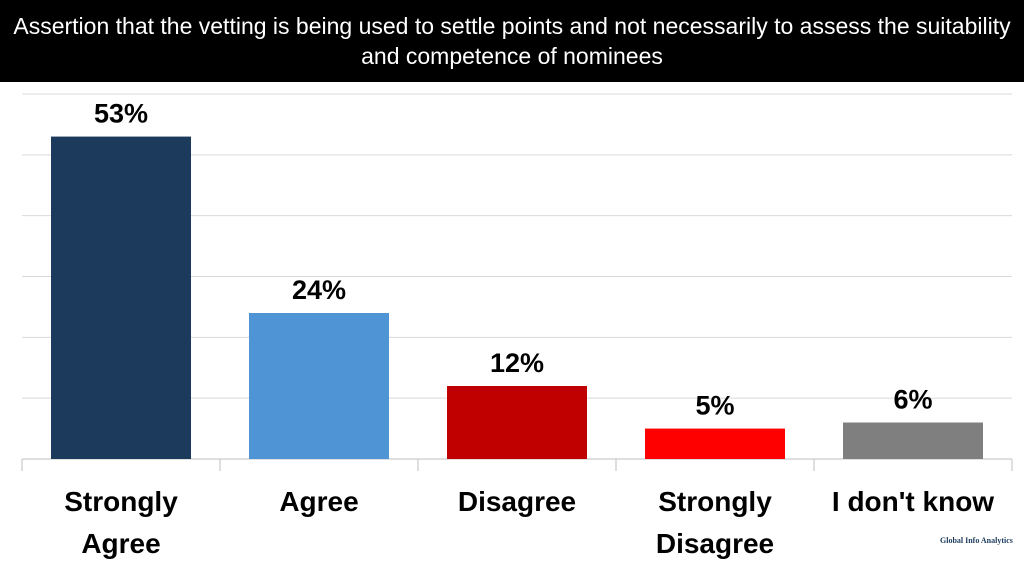 The image size is (1024, 576). Describe the element at coordinates (976, 540) in the screenshot. I see `logo: Global Info Analytics` at that location.